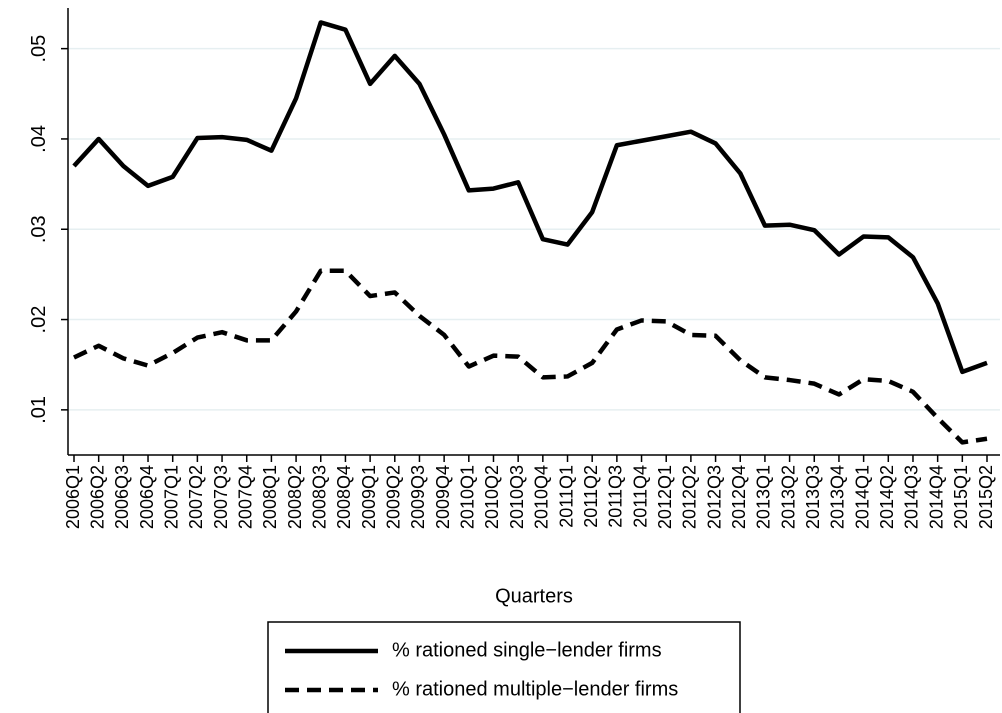 The width and height of the screenshot is (1002, 713). Describe the element at coordinates (122, 497) in the screenshot. I see `x-tick-label: 2006Q3` at that location.